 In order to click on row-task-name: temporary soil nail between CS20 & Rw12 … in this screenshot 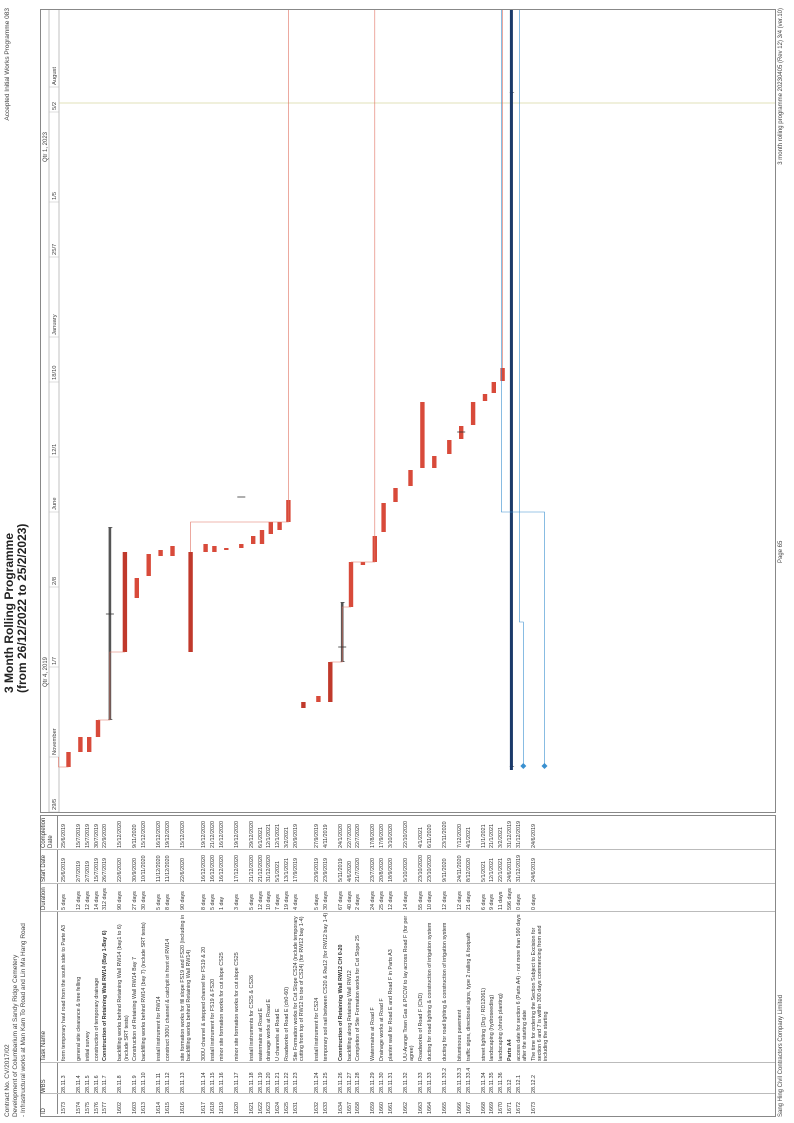, I will do `click(325, 986)`.